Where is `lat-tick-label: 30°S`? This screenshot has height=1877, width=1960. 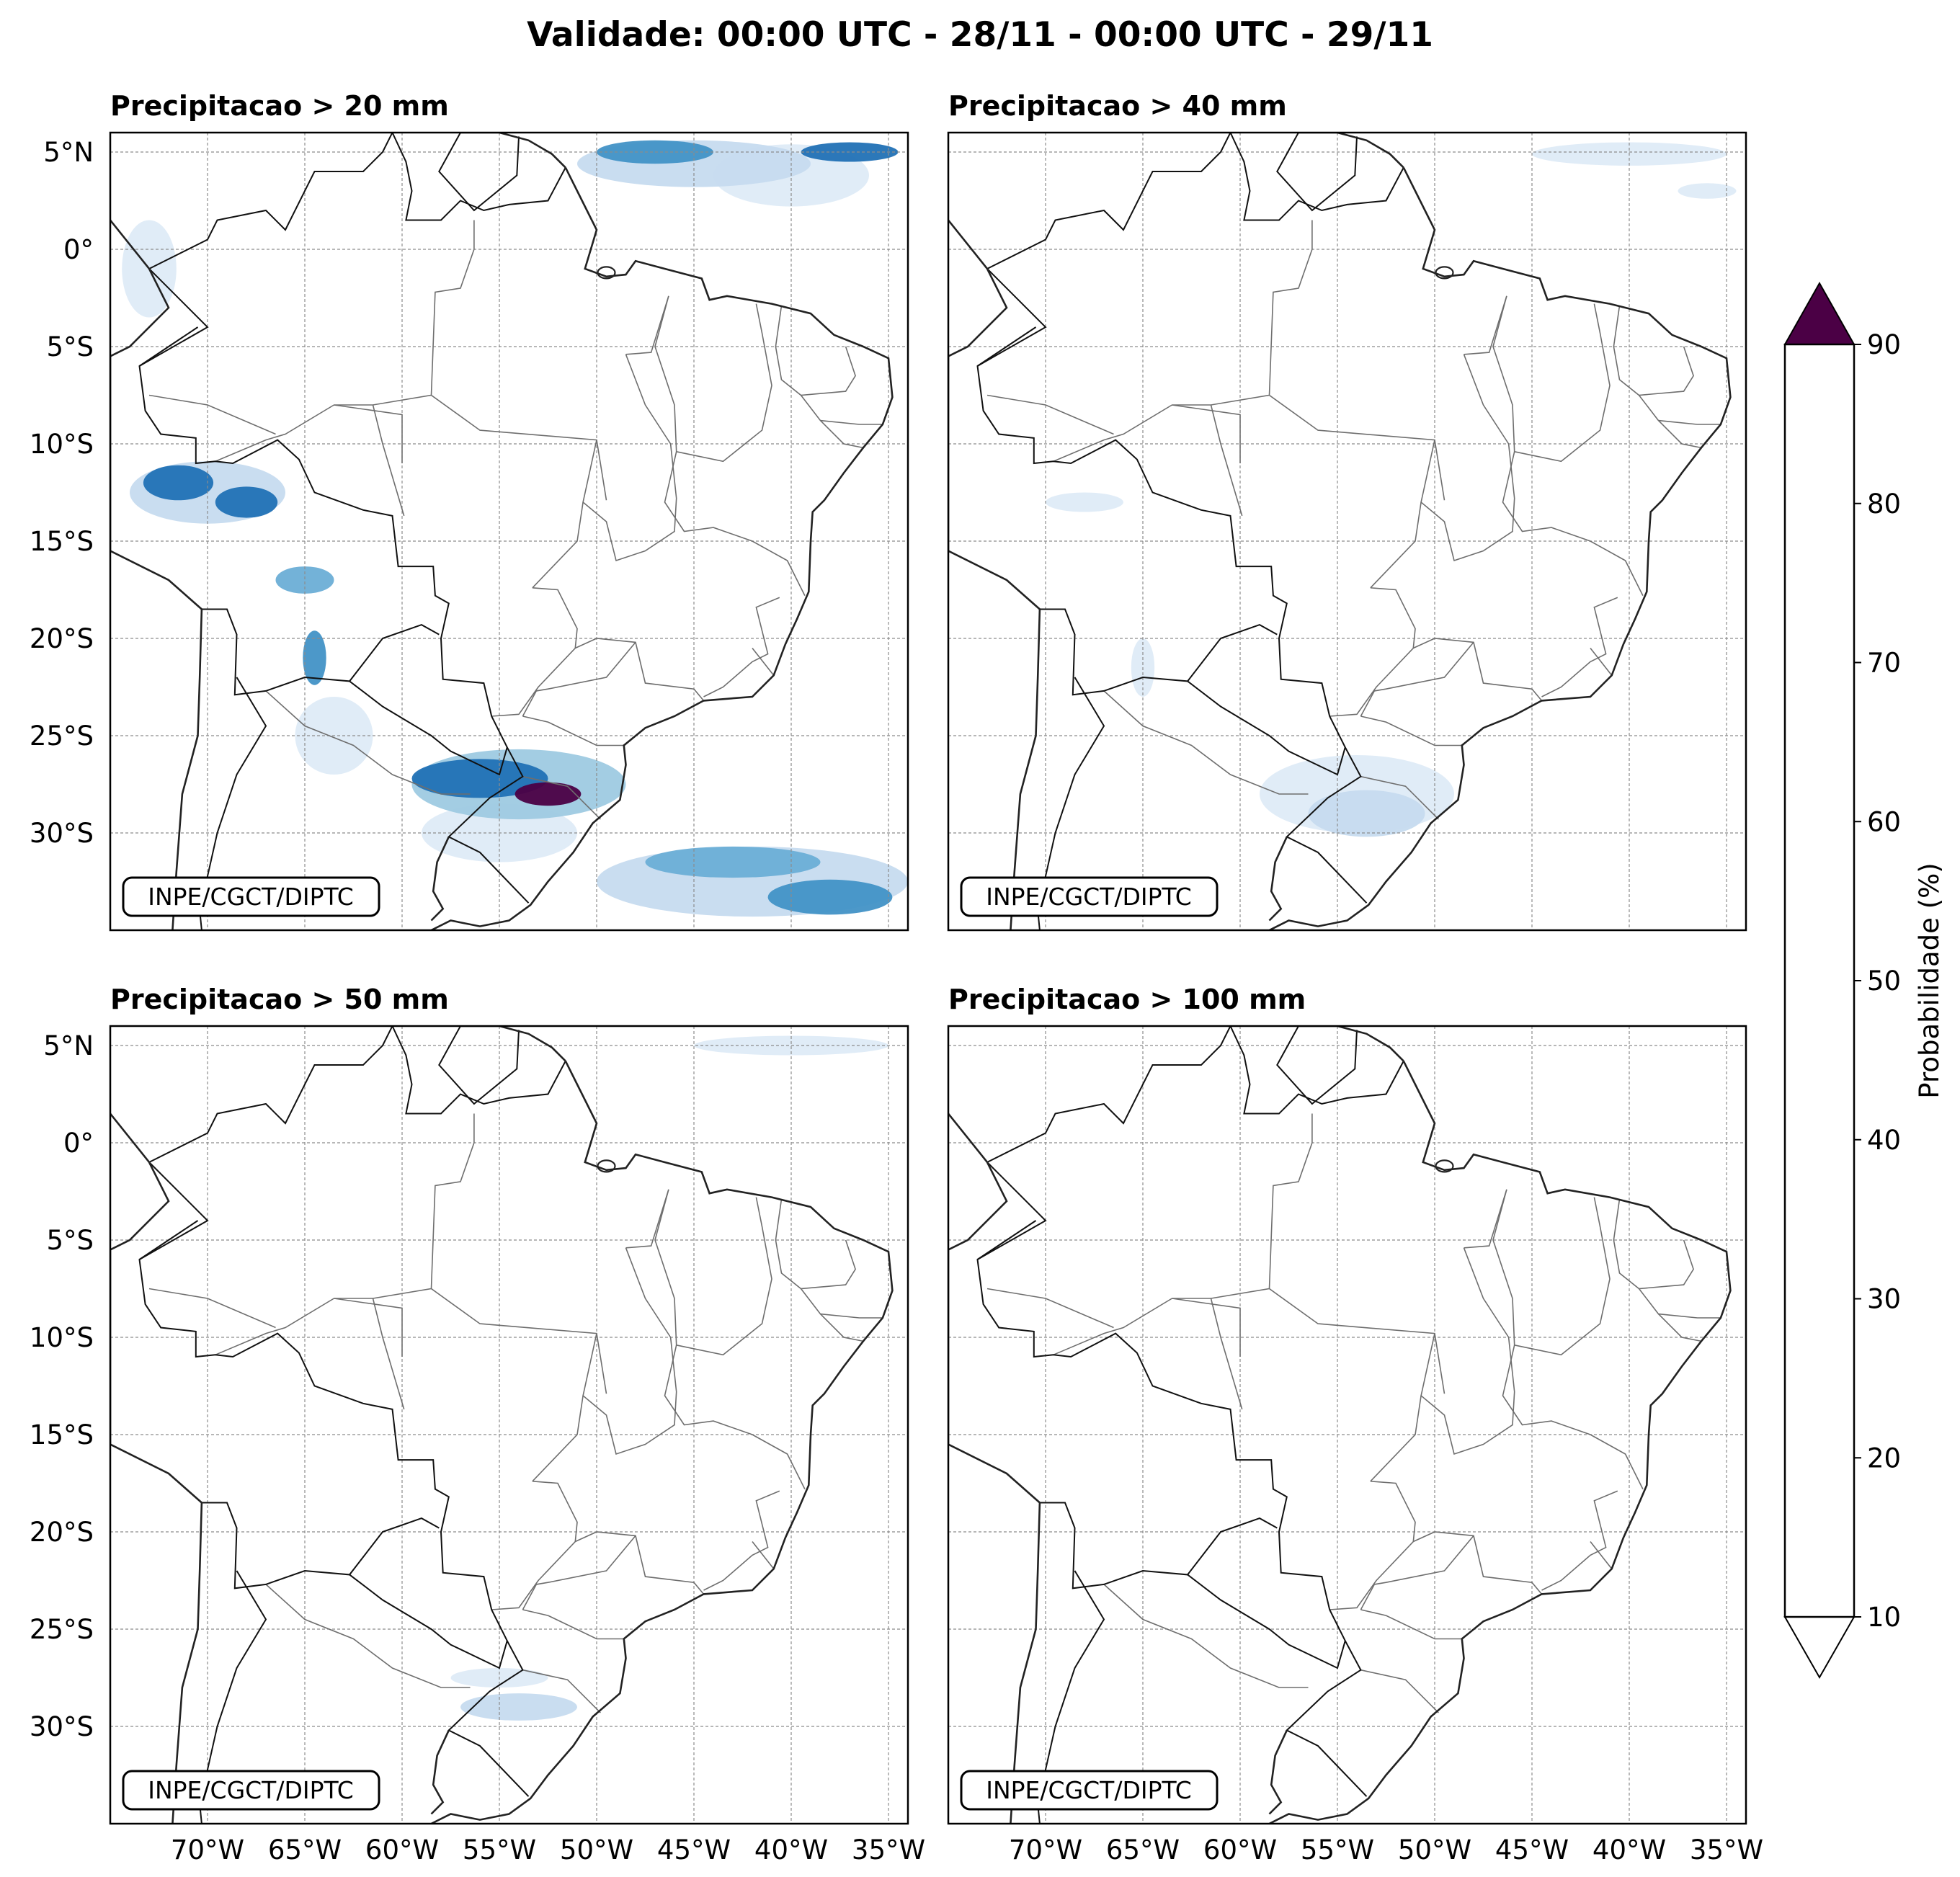 lat-tick-label: 30°S is located at coordinates (62, 833).